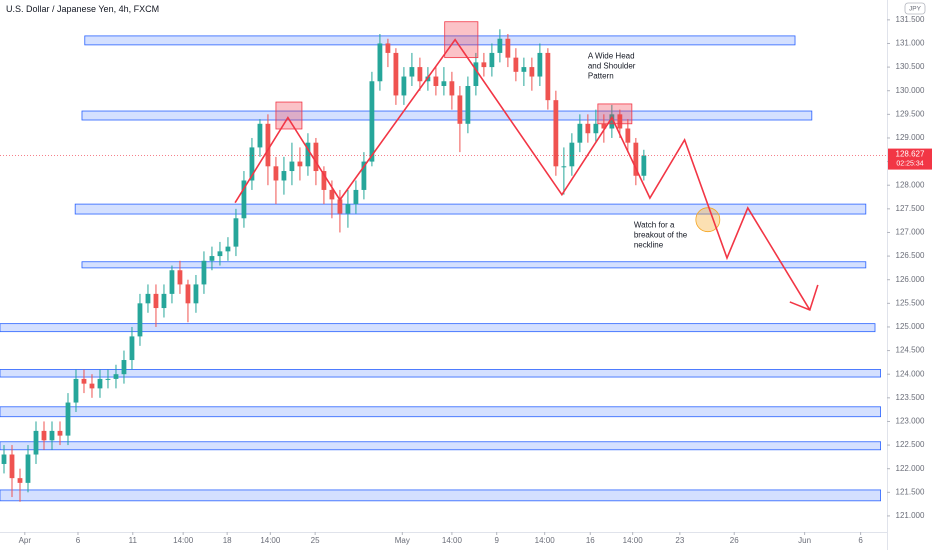 The image size is (932, 550). Describe the element at coordinates (133, 540) in the screenshot. I see `x-tick-label: 11` at that location.